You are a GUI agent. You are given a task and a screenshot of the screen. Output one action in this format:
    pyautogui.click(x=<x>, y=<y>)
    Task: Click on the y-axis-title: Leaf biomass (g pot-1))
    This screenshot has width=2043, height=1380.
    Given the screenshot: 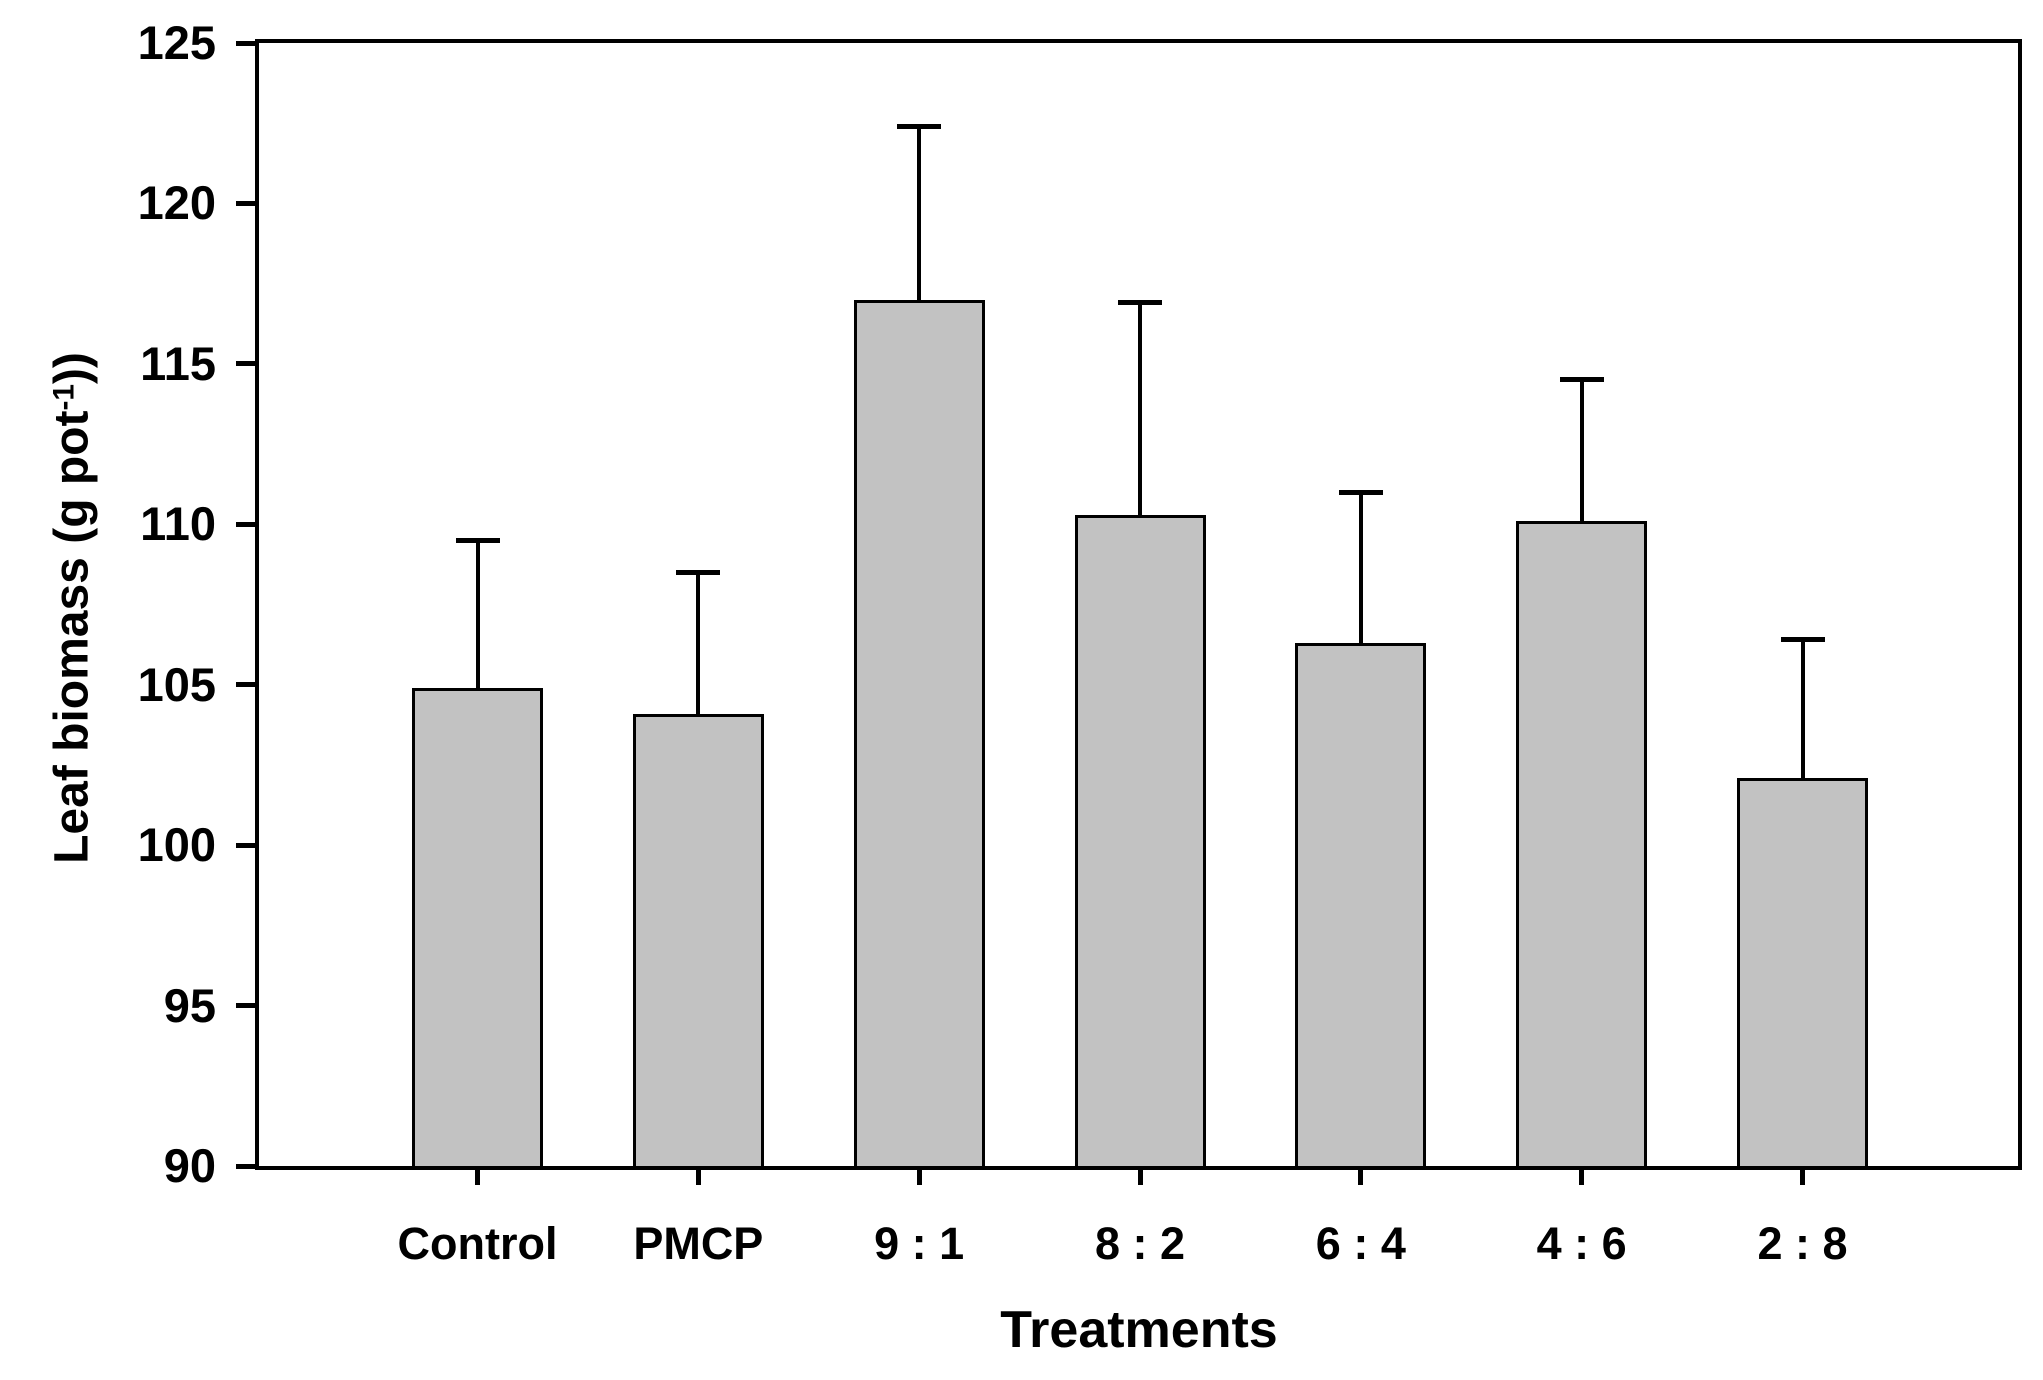 What is the action you would take?
    pyautogui.click(x=72, y=608)
    